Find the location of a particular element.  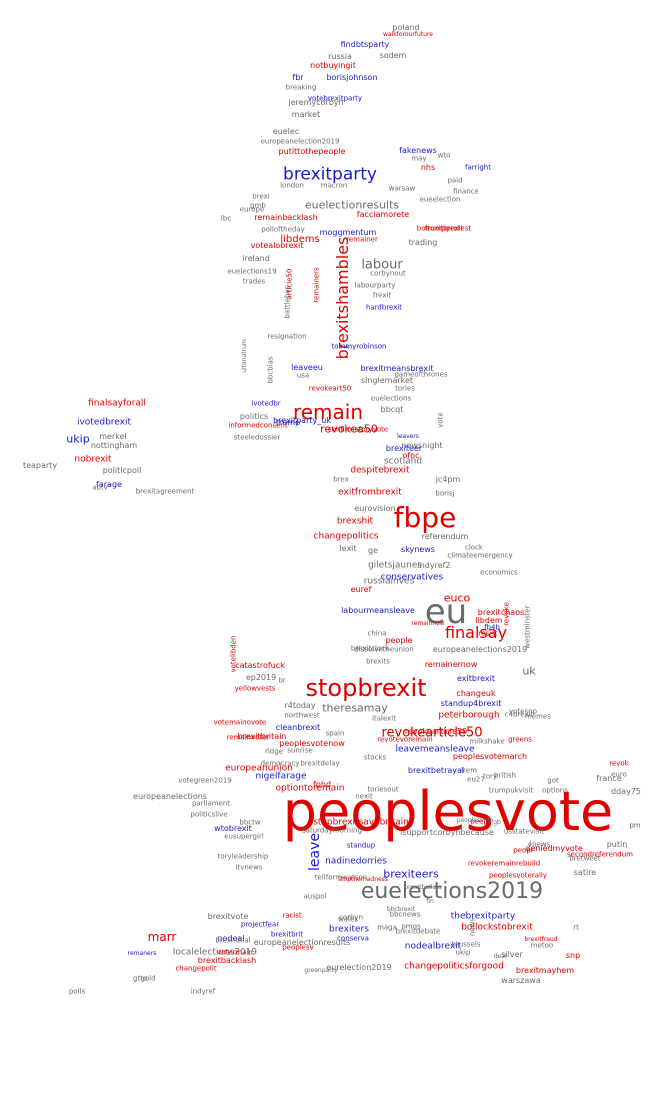

word-50: farage is located at coordinates (109, 484).